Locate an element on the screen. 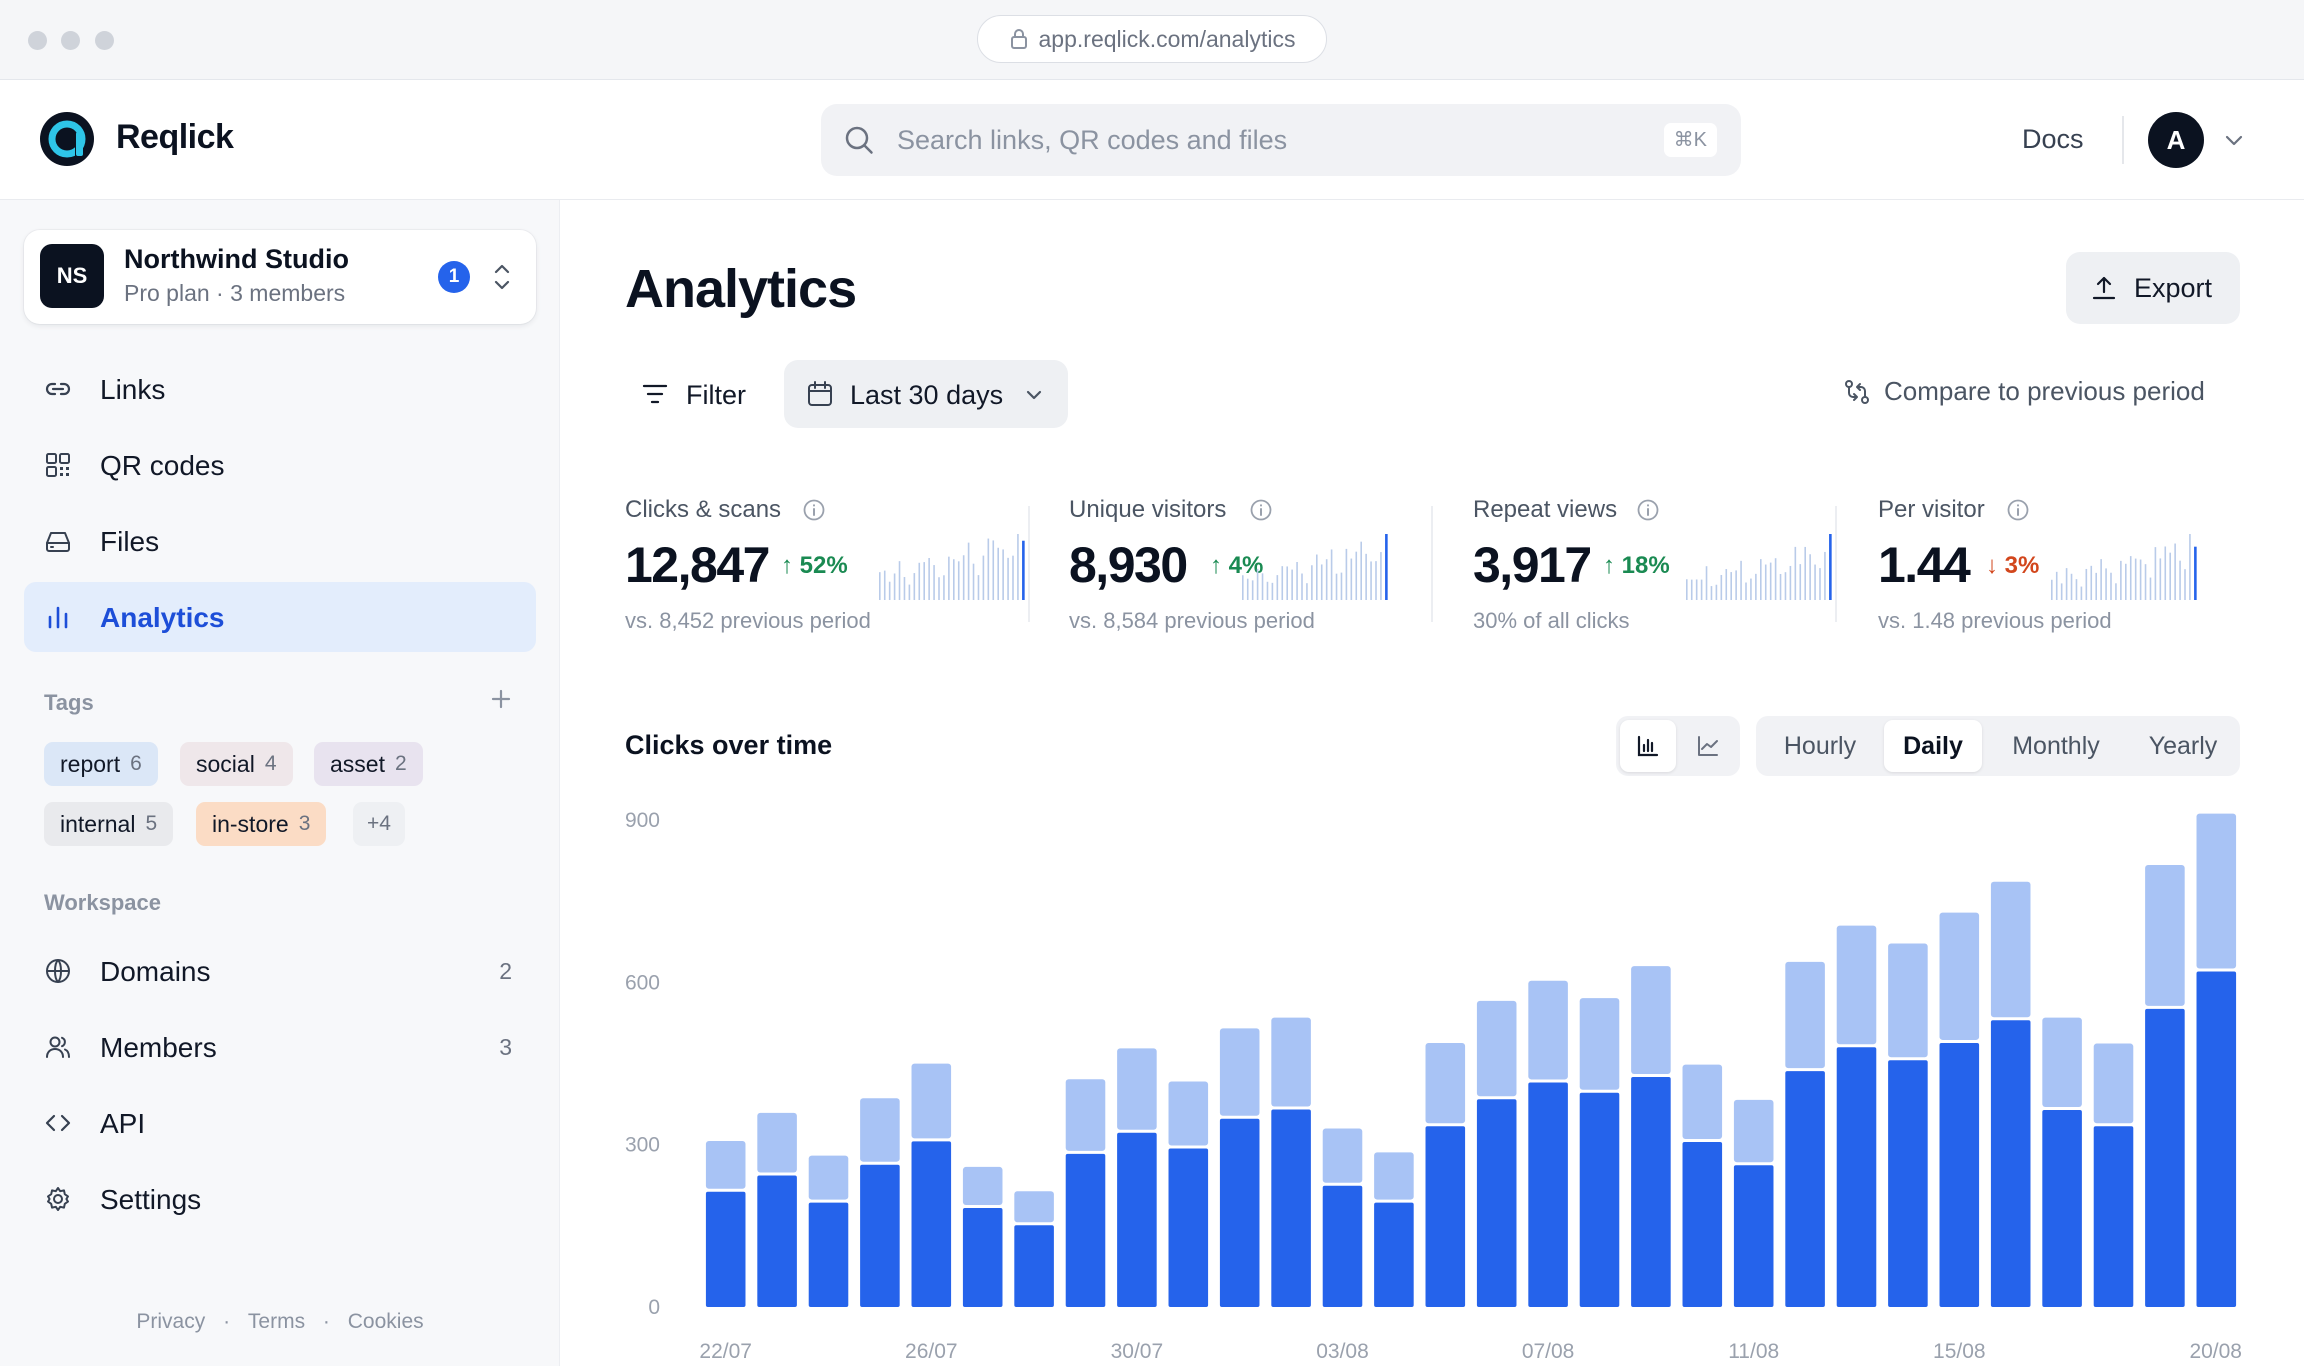 Image resolution: width=2304 pixels, height=1366 pixels. sidebar-item-analytics: Analytics is located at coordinates (280, 617).